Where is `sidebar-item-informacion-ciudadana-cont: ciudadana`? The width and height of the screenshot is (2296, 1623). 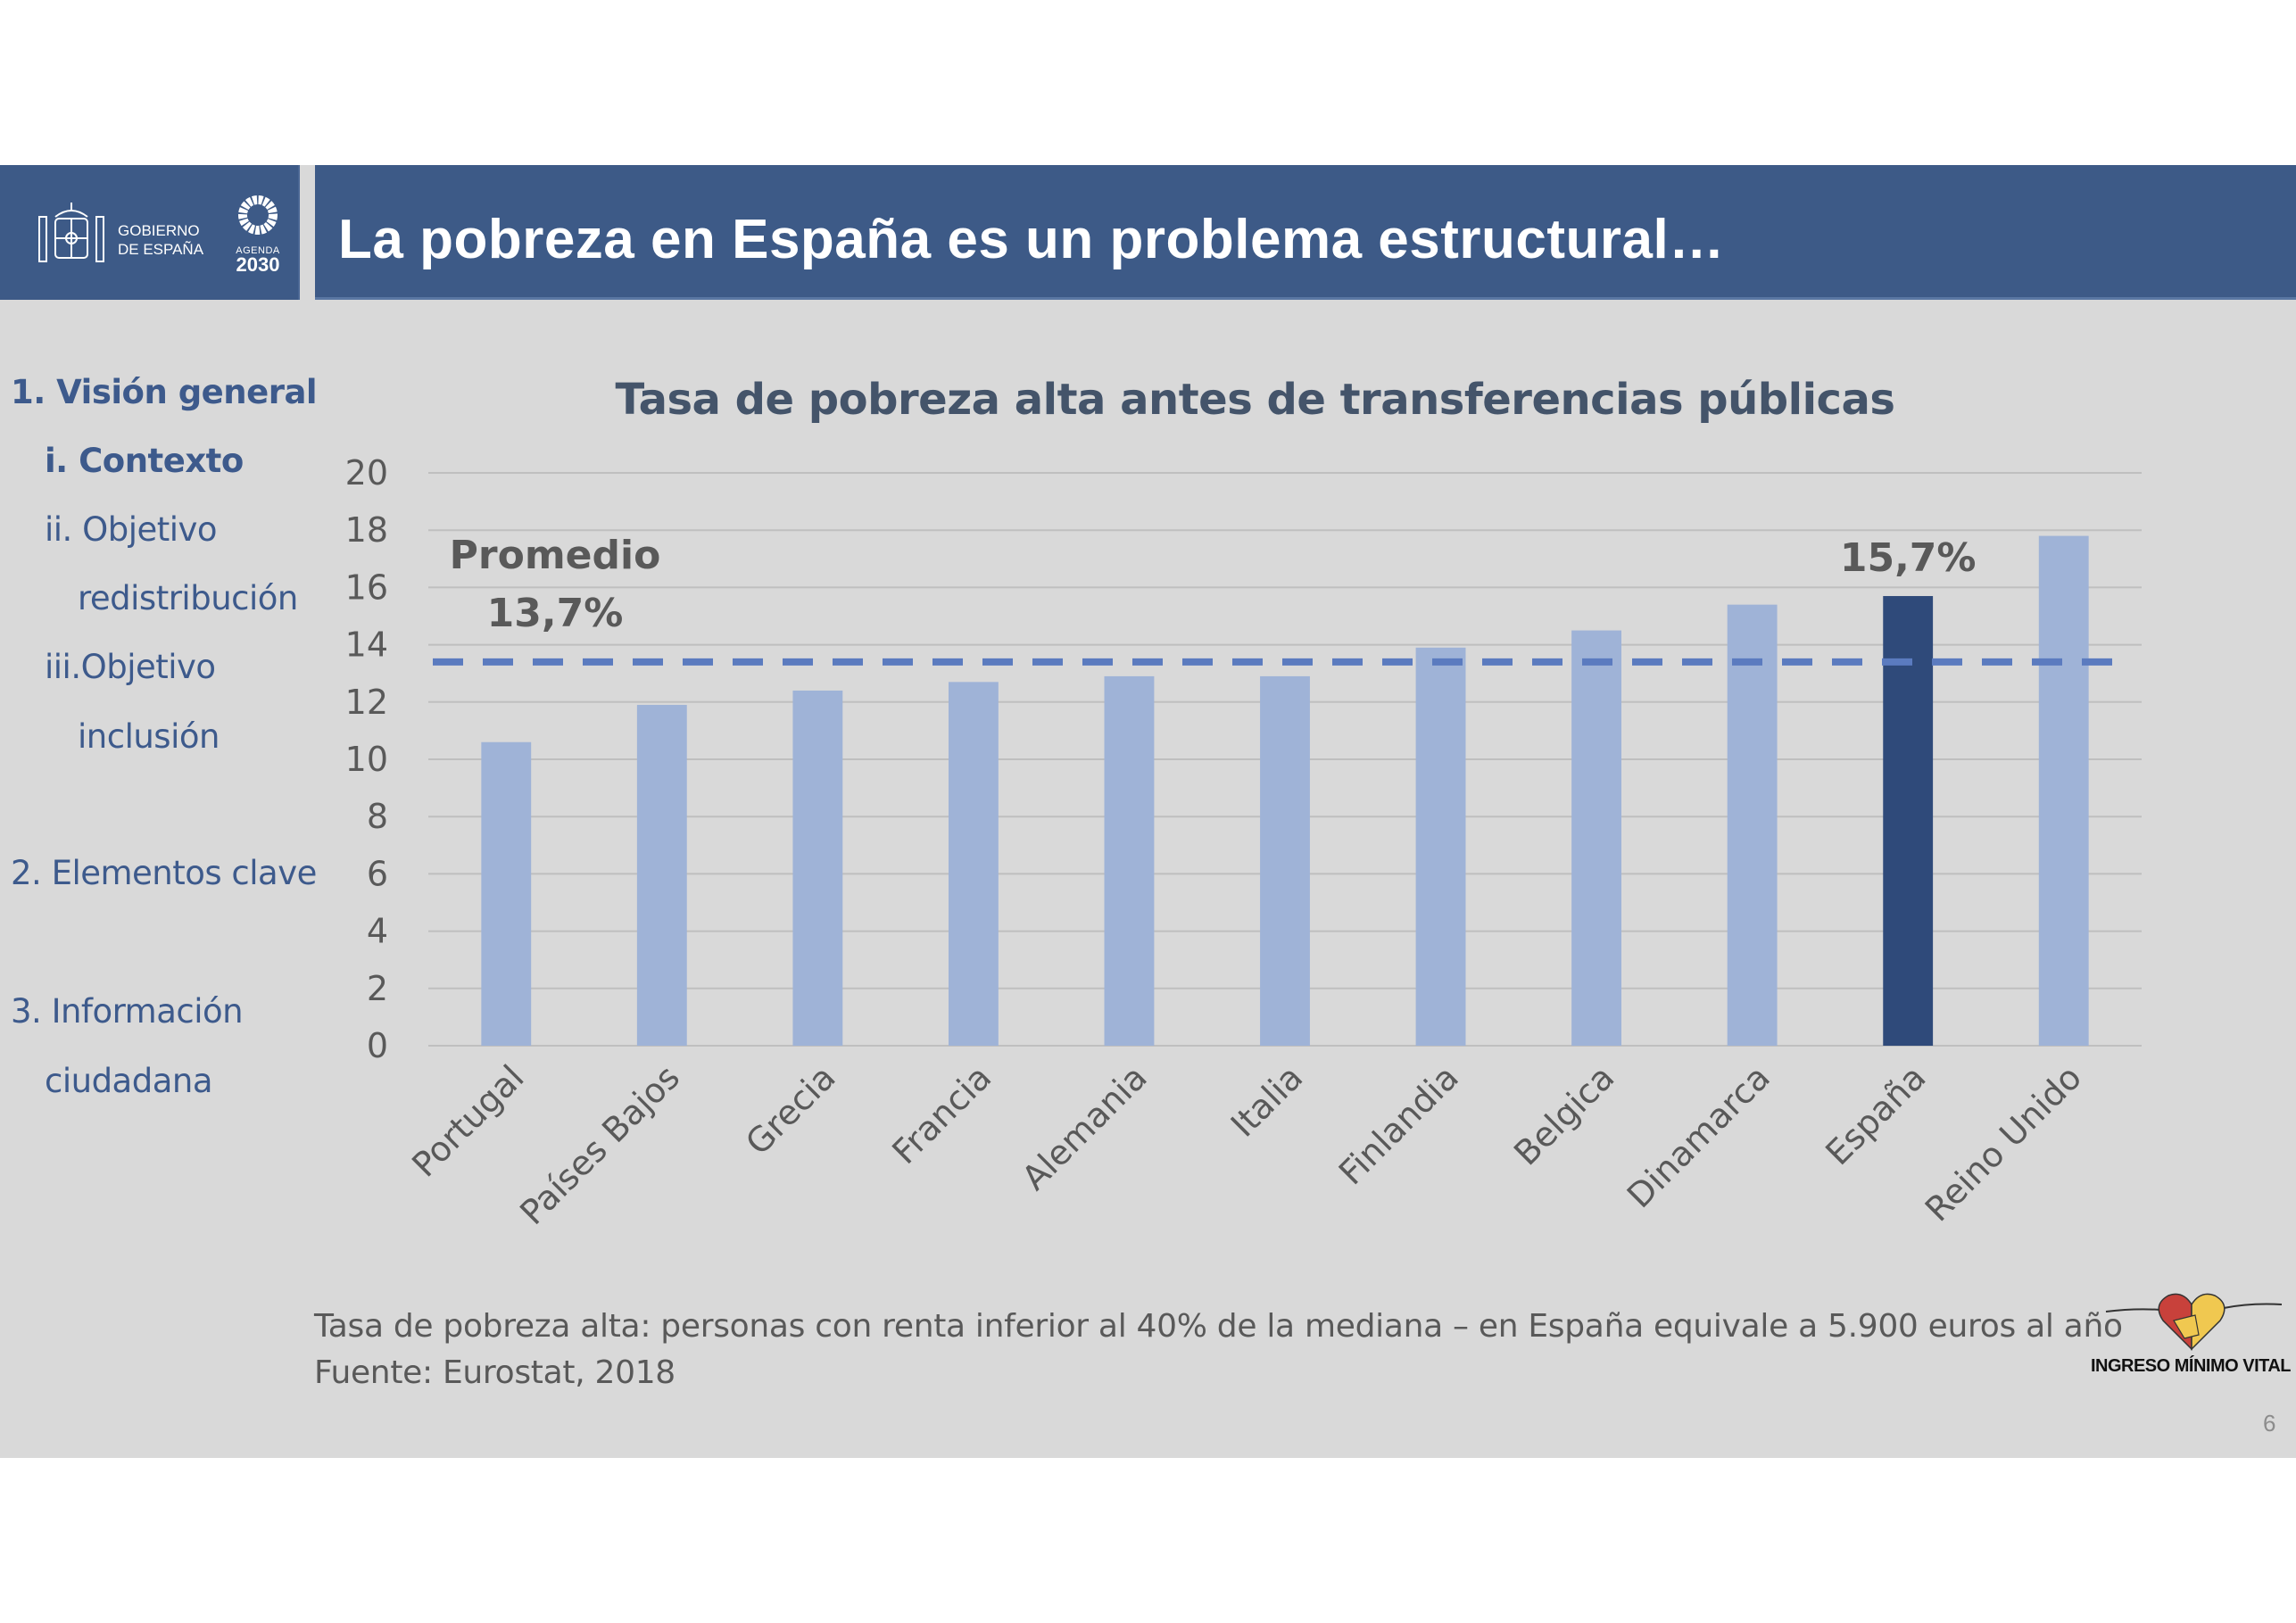
sidebar-item-informacion-ciudadana-cont: ciudadana is located at coordinates (129, 1081).